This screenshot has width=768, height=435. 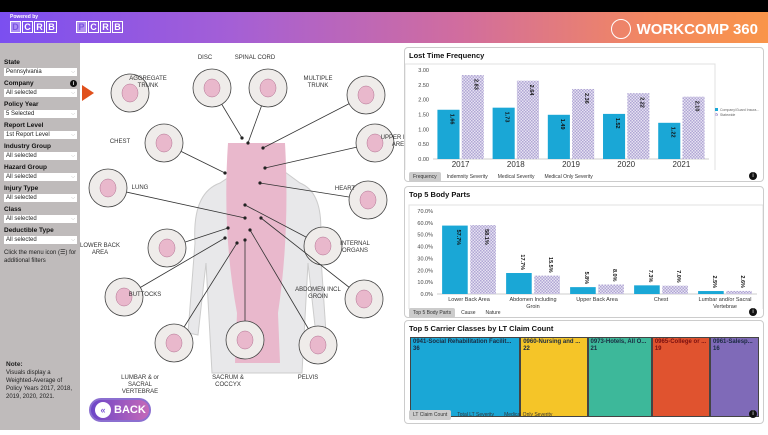 What do you see at coordinates (619, 377) in the screenshot?
I see `treemap-tile: 0973-Hotels, All O... 21` at bounding box center [619, 377].